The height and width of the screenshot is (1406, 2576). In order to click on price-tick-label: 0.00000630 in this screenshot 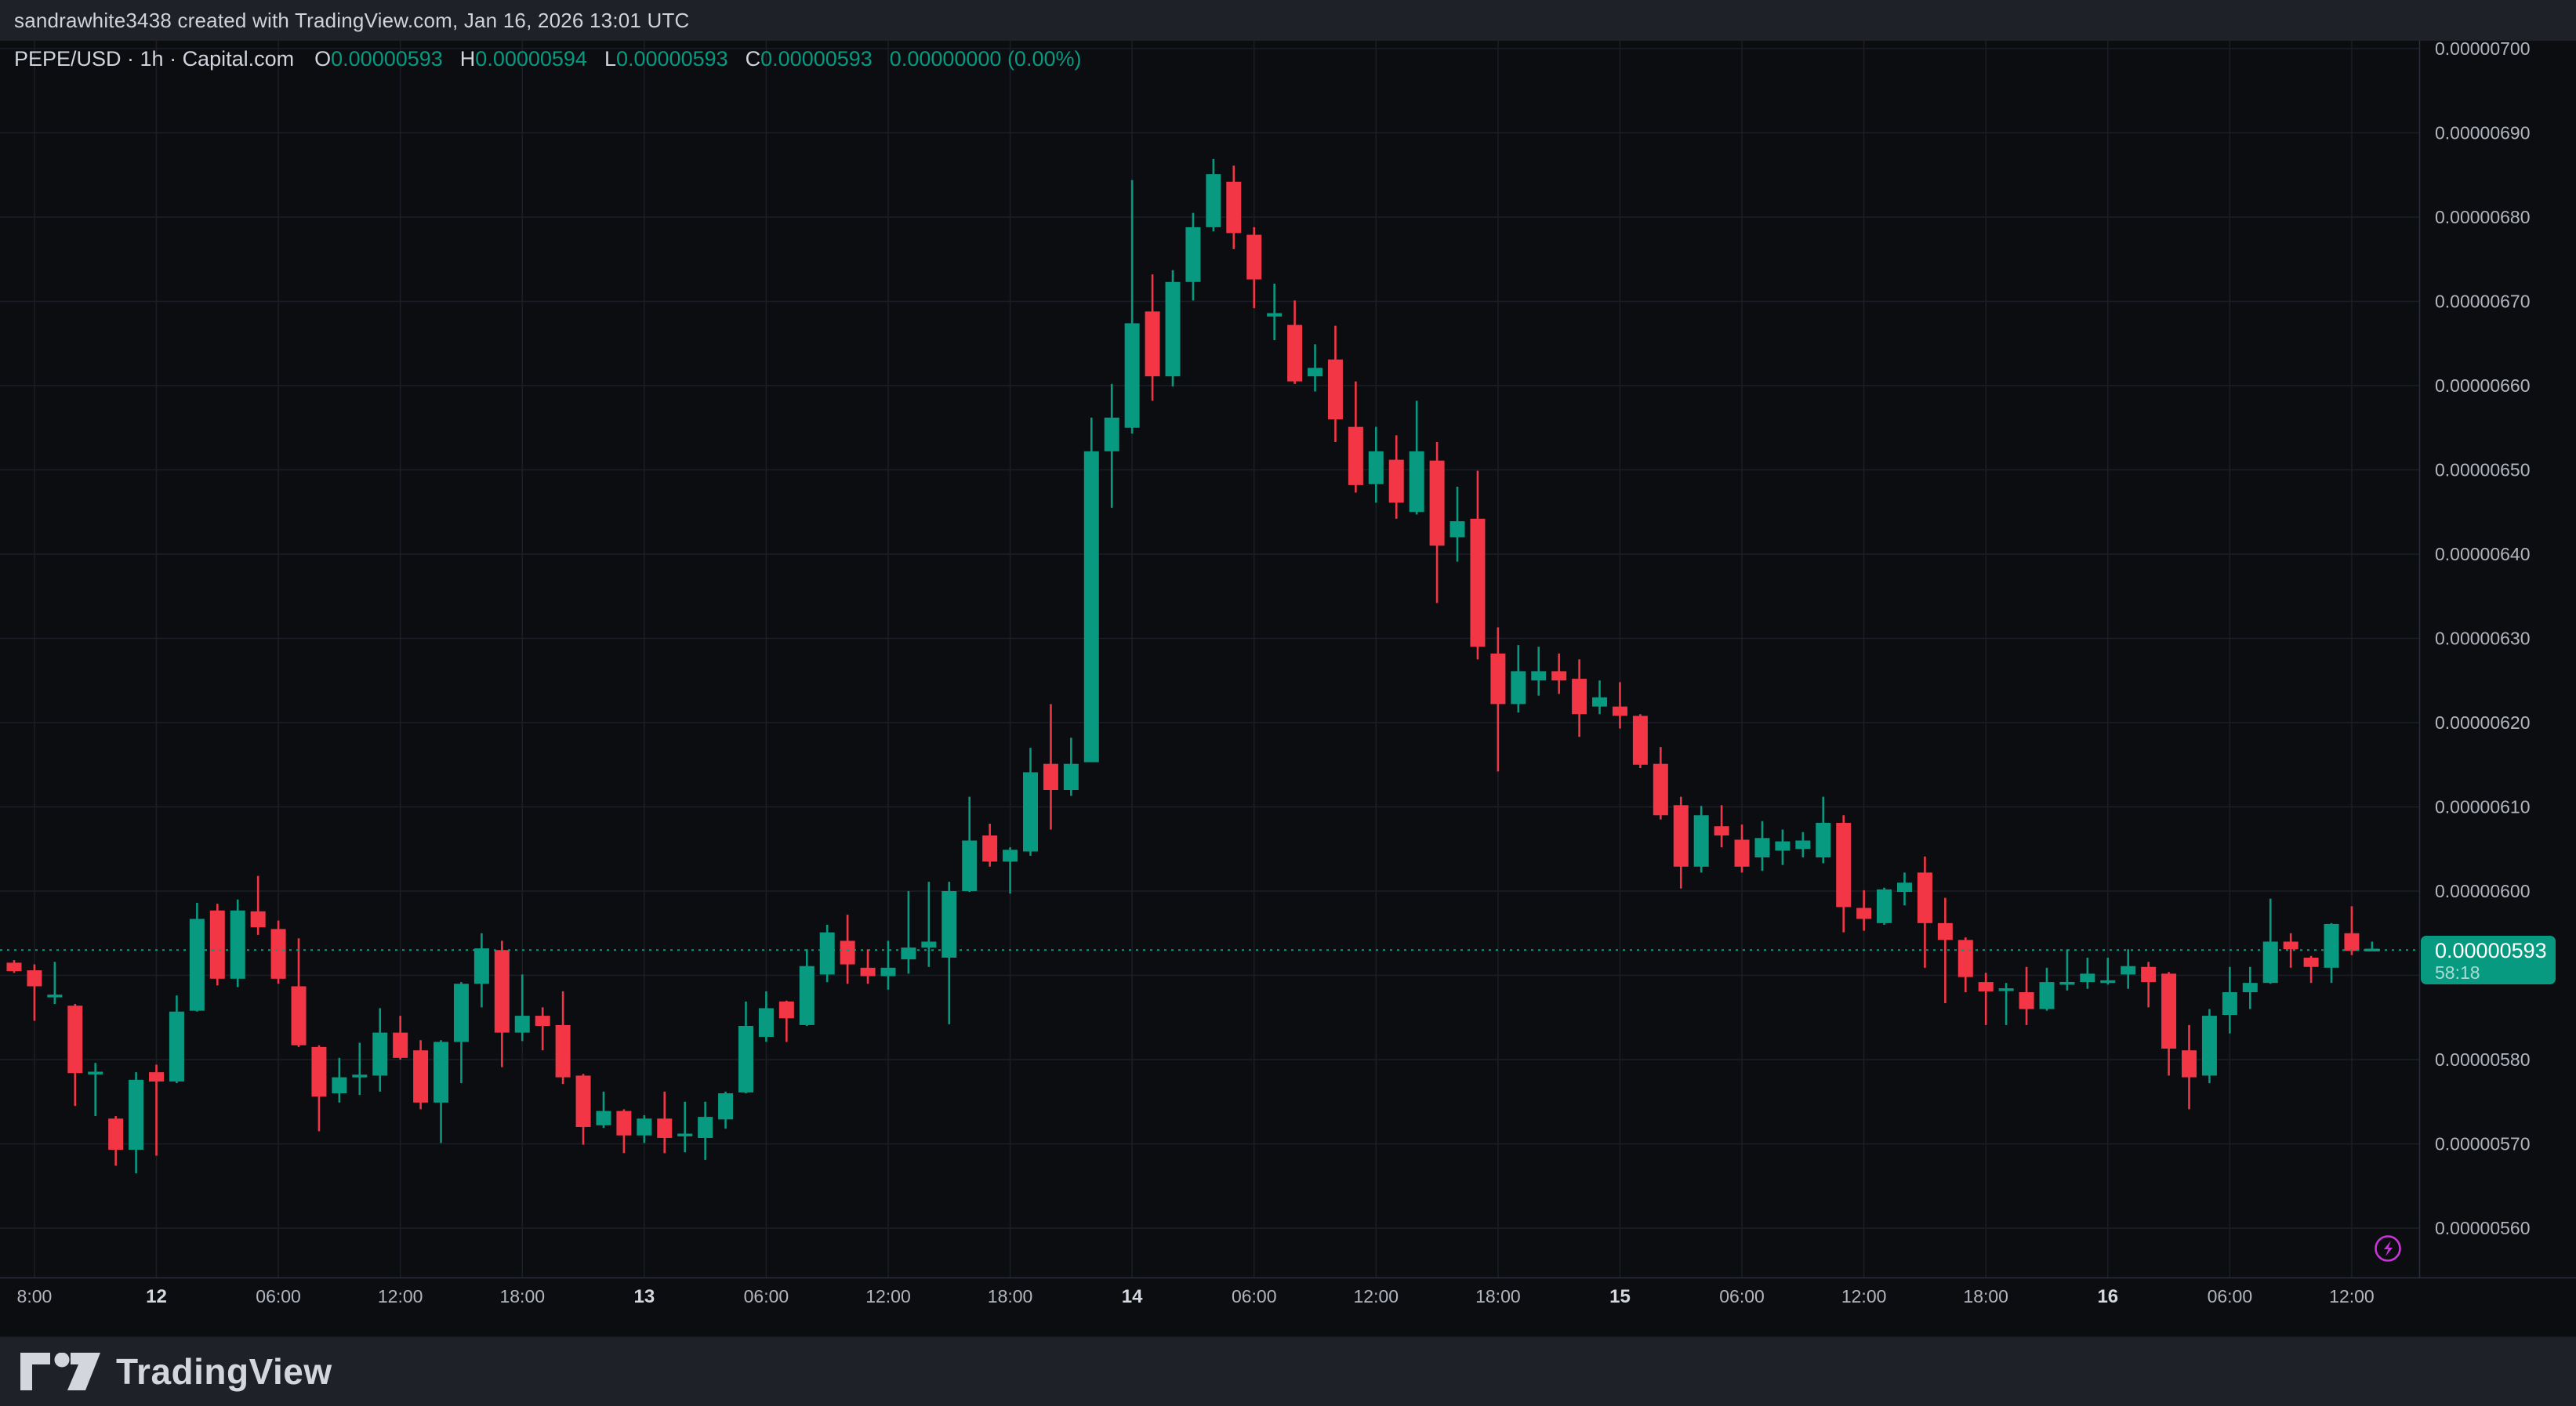, I will do `click(2483, 639)`.